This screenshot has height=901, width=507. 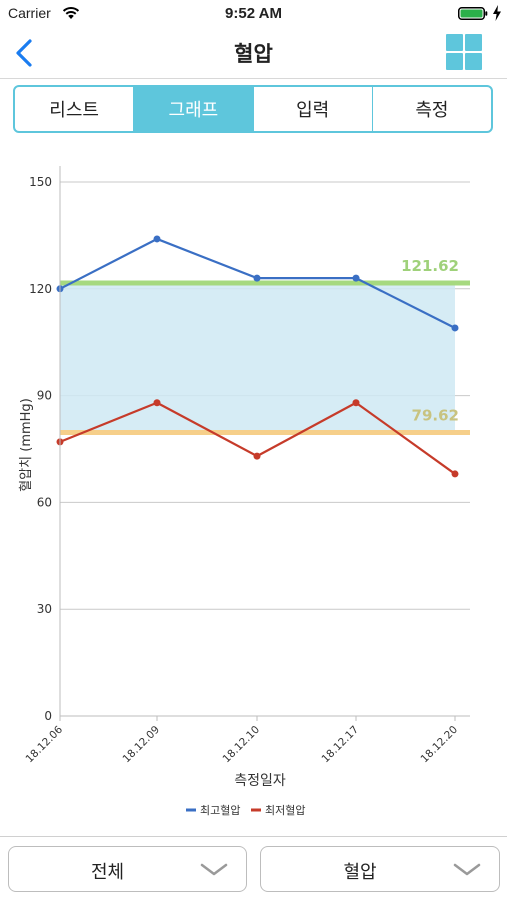 I want to click on period-select-value: 전체, so click(x=107, y=872).